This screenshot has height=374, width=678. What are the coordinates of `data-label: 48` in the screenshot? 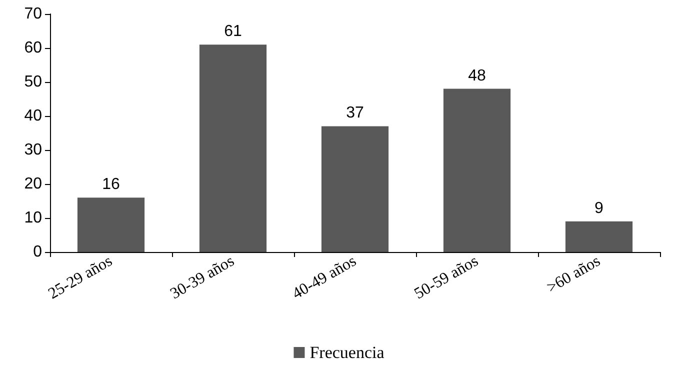 It's located at (477, 75).